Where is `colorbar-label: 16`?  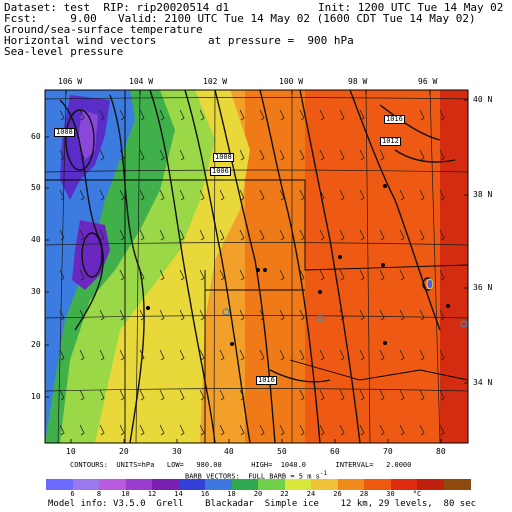
colorbar-label: 16 is located at coordinates (205, 494).